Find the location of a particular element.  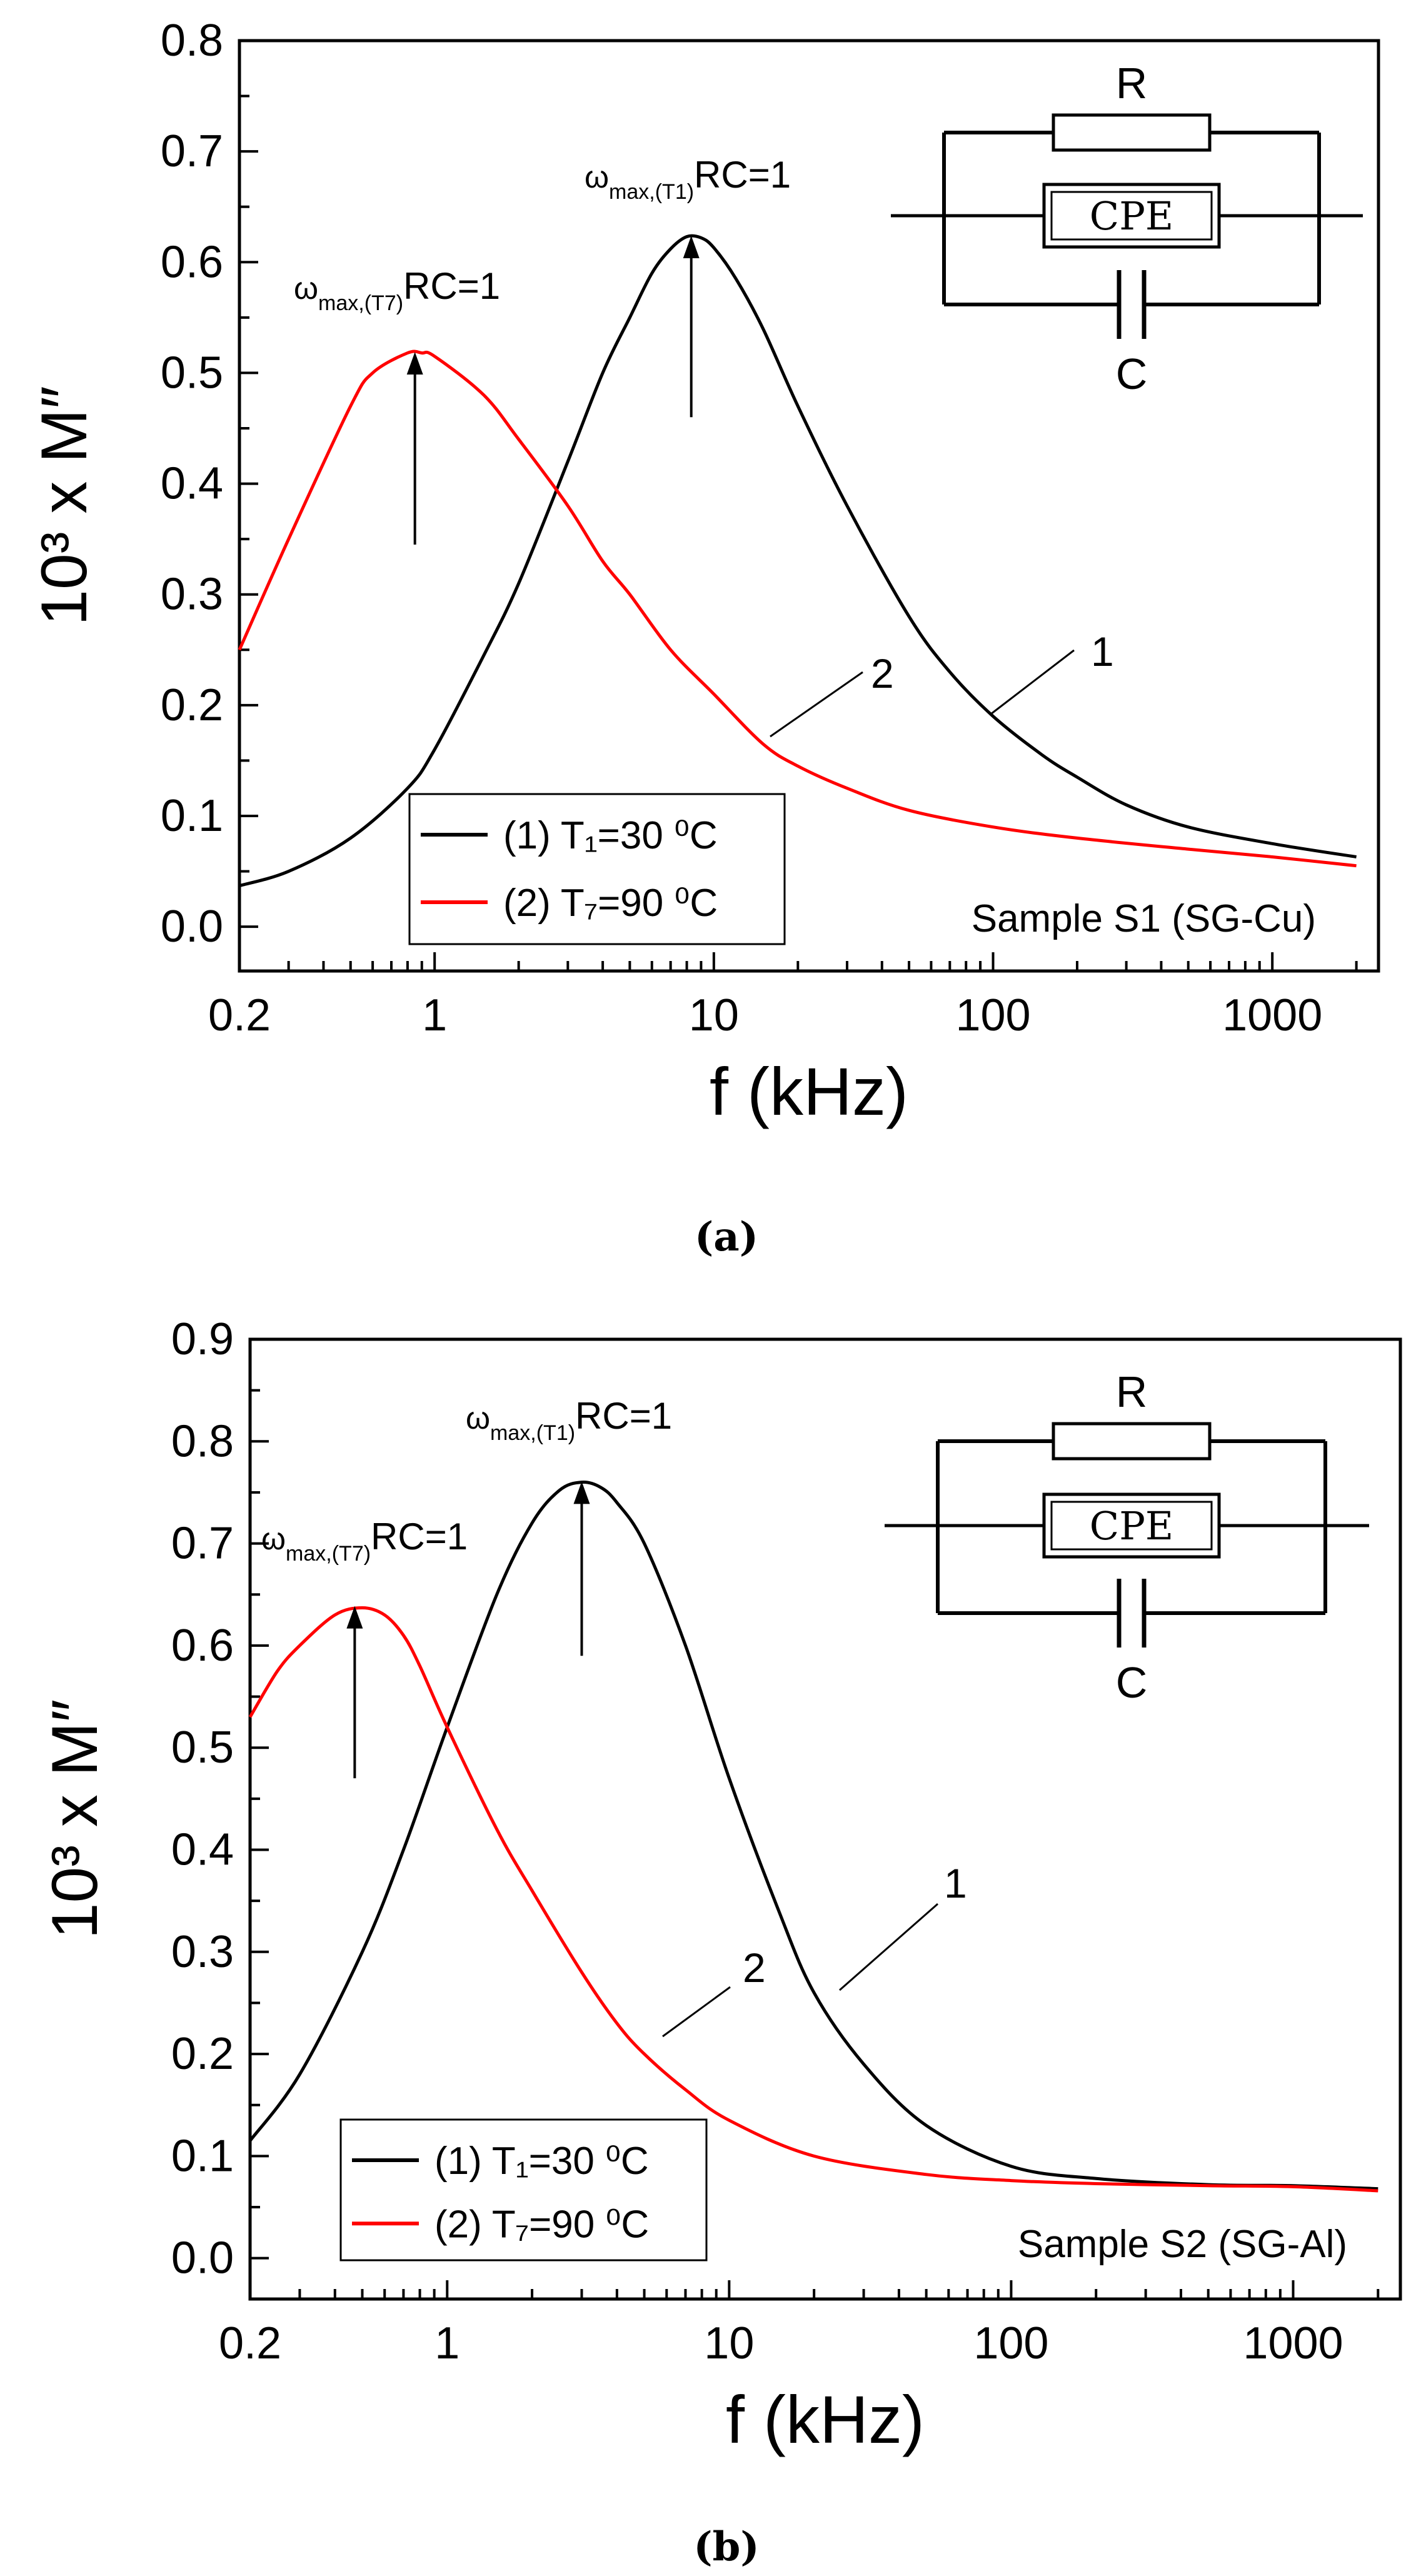

sample-label: Sample S2 (SG-Al) is located at coordinates (1182, 2244).